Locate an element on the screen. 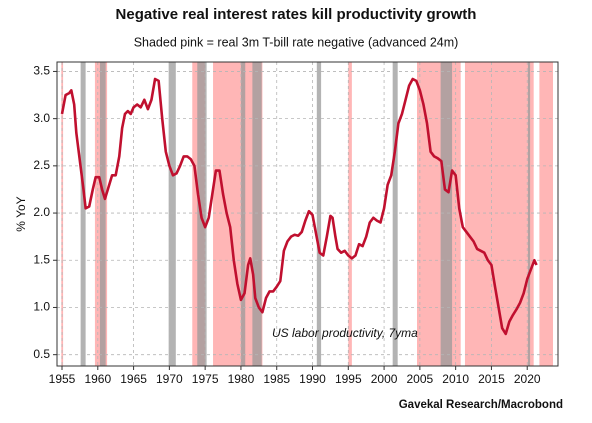 The image size is (592, 423). x-tick-label: 2020 is located at coordinates (527, 379).